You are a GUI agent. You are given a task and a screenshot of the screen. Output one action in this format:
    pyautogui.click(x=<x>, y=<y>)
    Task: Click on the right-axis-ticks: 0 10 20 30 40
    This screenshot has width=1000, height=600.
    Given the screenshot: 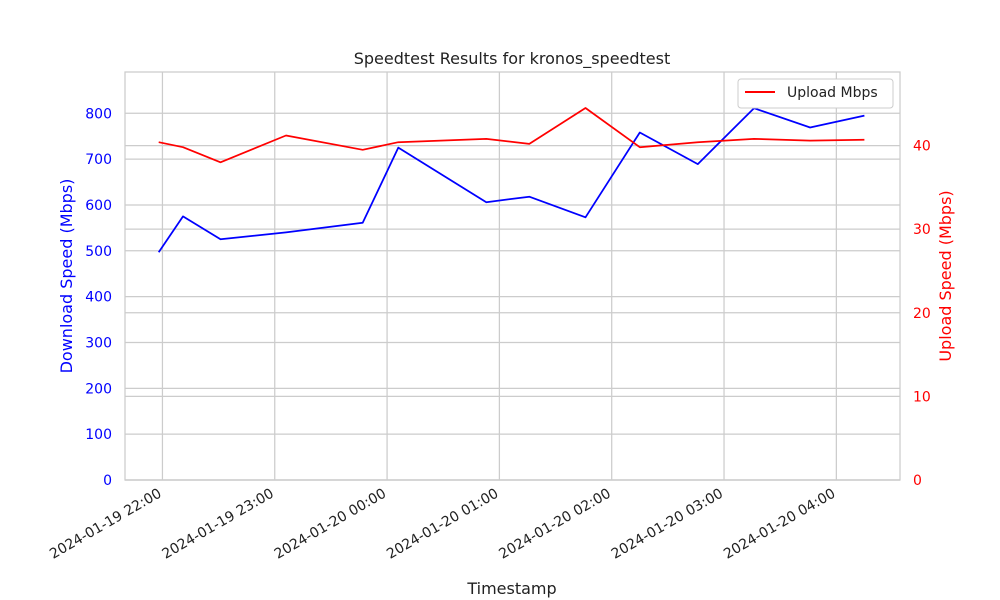 What is the action you would take?
    pyautogui.click(x=922, y=314)
    